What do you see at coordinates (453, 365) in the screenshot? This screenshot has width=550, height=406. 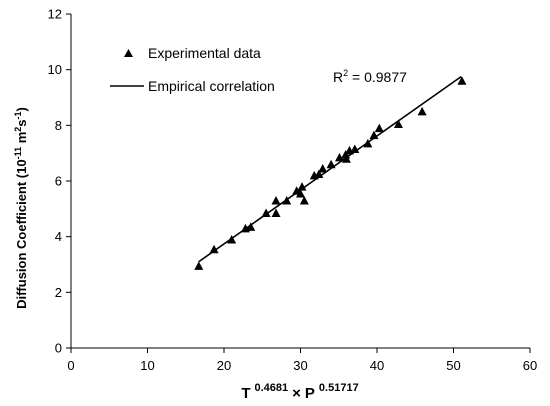 I see `x-tick-label: 50` at bounding box center [453, 365].